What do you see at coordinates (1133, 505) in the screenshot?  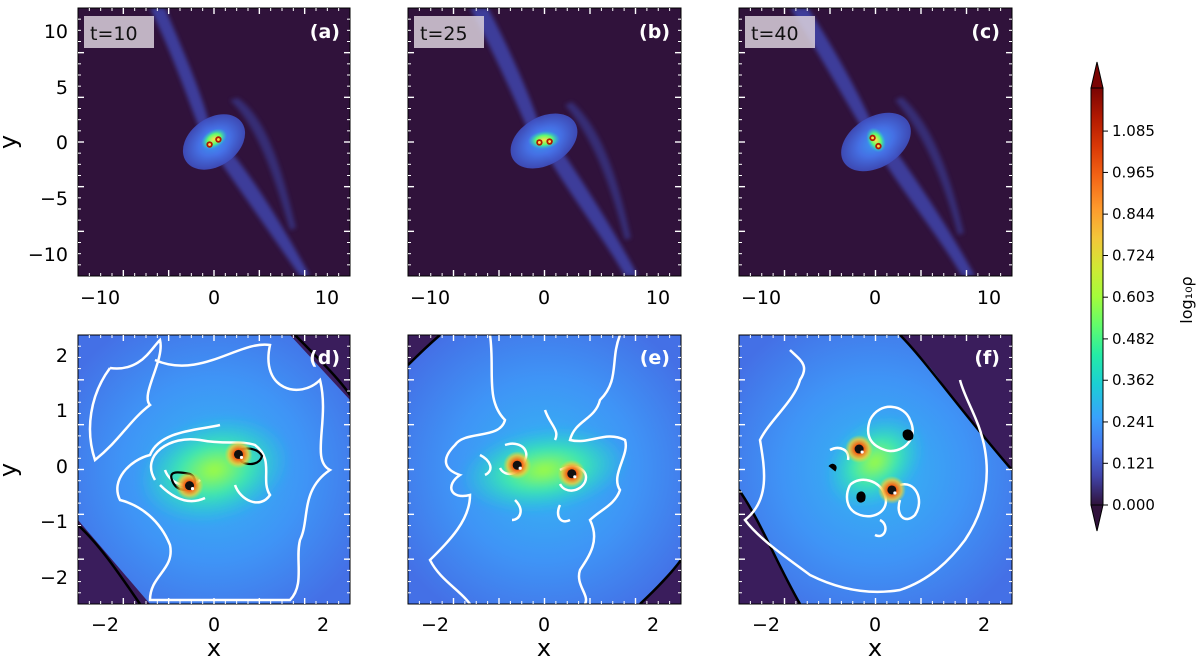 I see `colorbar-tick-label: 0.000` at bounding box center [1133, 505].